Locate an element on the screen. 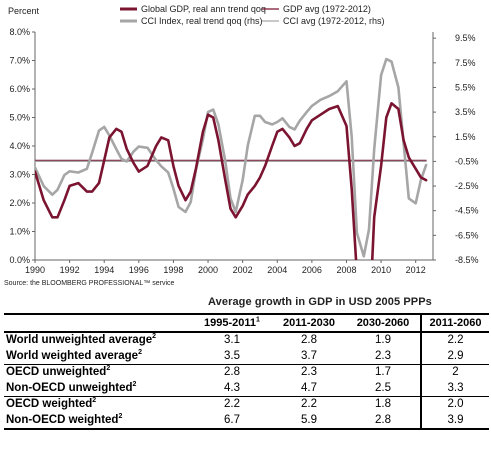  x-tick-label: 1992 is located at coordinates (70, 270).